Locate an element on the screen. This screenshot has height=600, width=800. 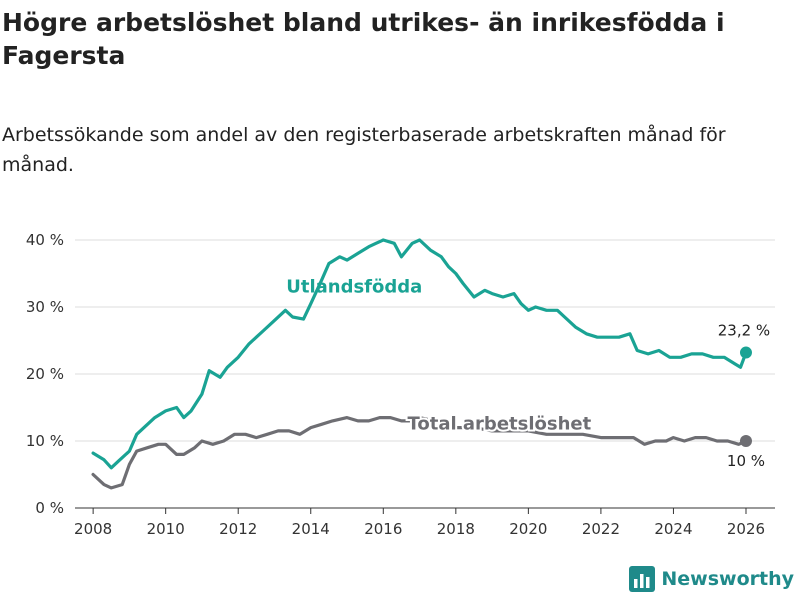
series-label-utlandsfodda: Utlandsfödda is located at coordinates (354, 286).